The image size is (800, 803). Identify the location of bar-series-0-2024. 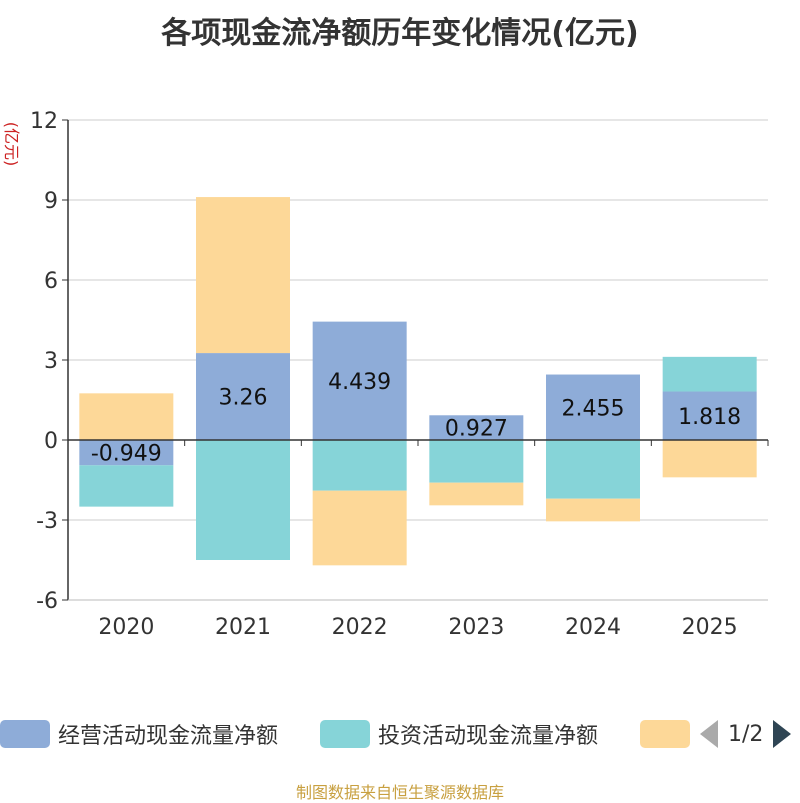
(593, 407).